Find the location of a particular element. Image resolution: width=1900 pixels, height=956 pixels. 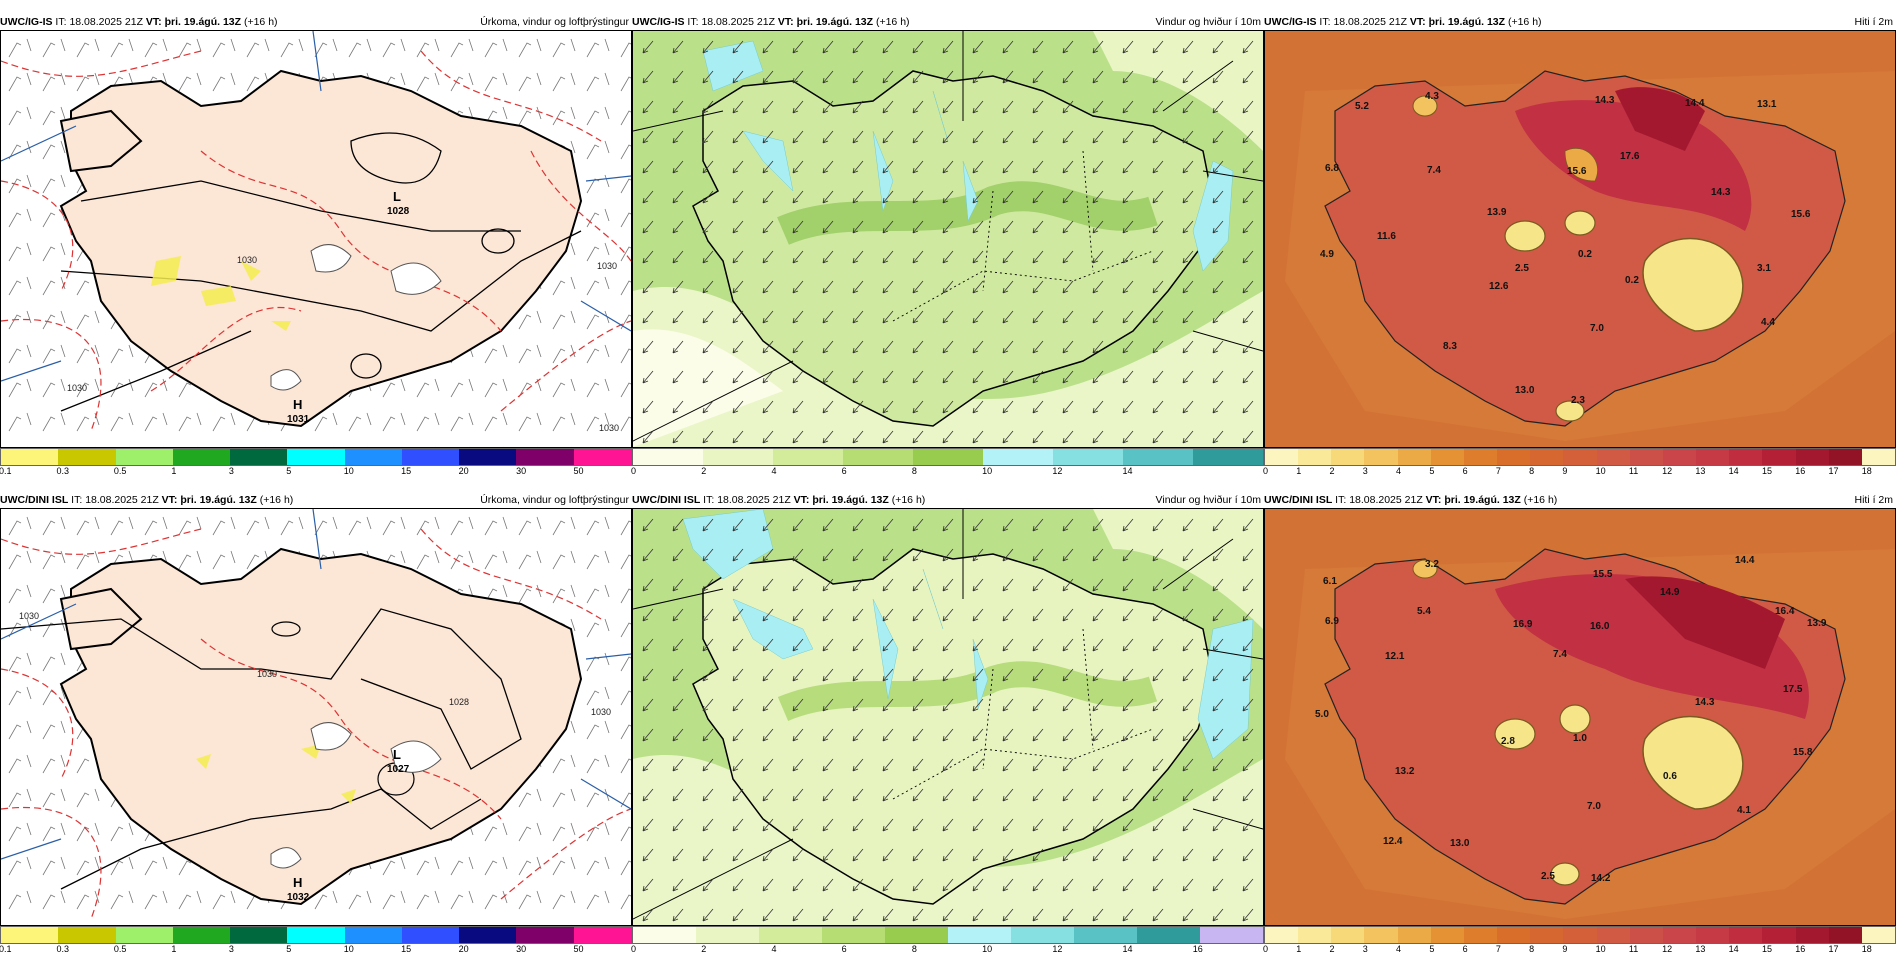

temperature-label: 0.2 is located at coordinates (1585, 254).